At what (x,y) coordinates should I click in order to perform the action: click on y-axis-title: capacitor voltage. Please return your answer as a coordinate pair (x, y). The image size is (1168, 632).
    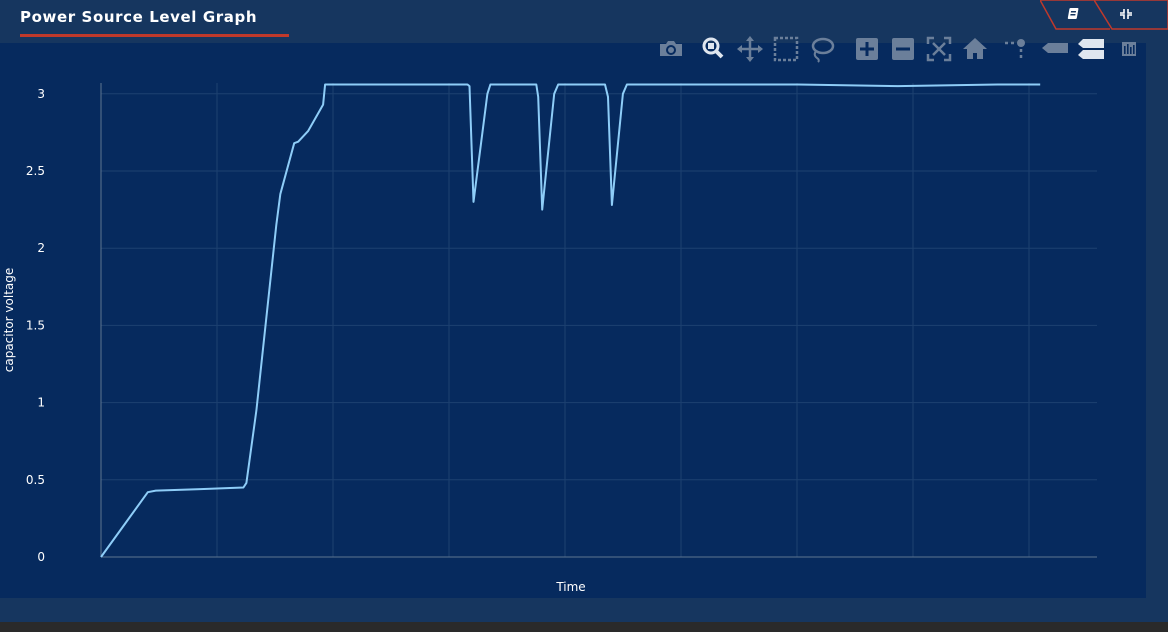
    Looking at the image, I should click on (9, 320).